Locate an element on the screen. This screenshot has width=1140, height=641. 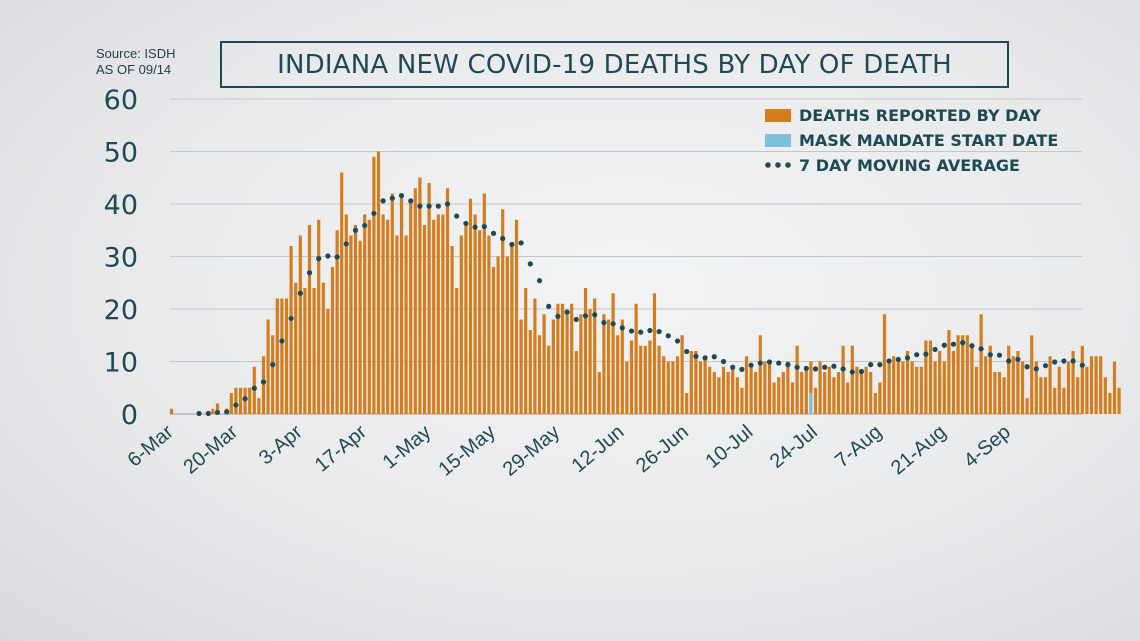
x-tick-label: 4-Sep is located at coordinates (987, 446).